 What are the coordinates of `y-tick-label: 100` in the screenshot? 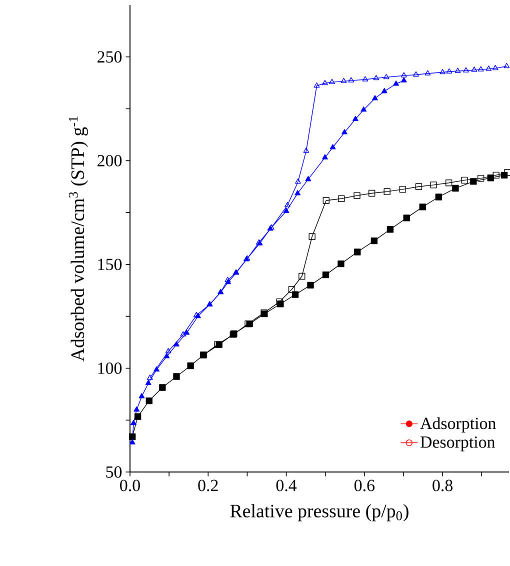 It's located at (110, 368).